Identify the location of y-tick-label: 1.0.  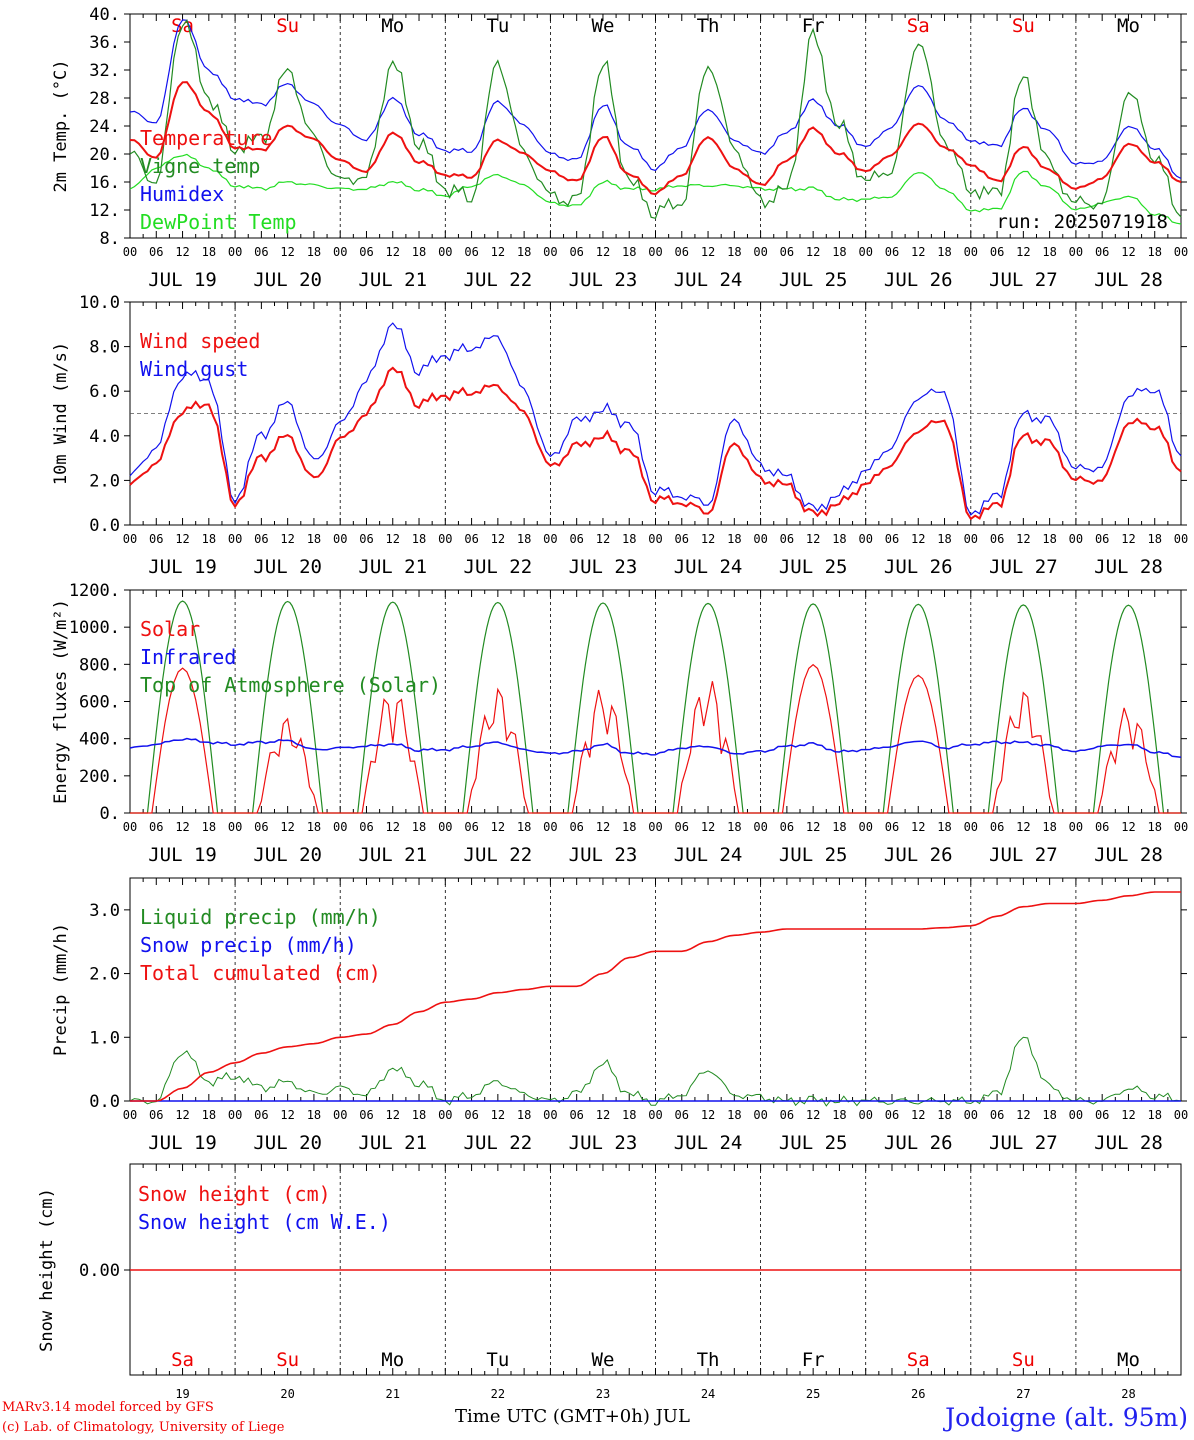
(104, 1038).